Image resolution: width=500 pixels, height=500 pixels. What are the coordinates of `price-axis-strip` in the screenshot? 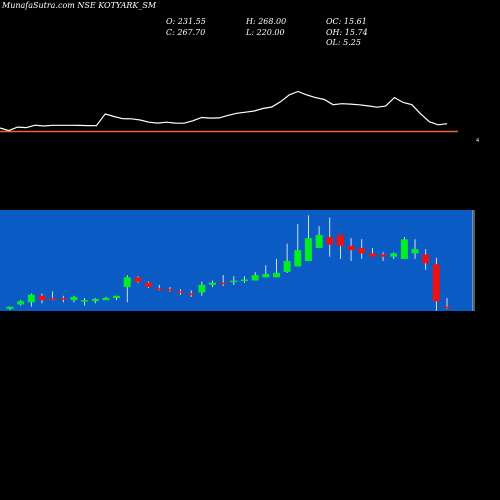 It's located at (473, 260).